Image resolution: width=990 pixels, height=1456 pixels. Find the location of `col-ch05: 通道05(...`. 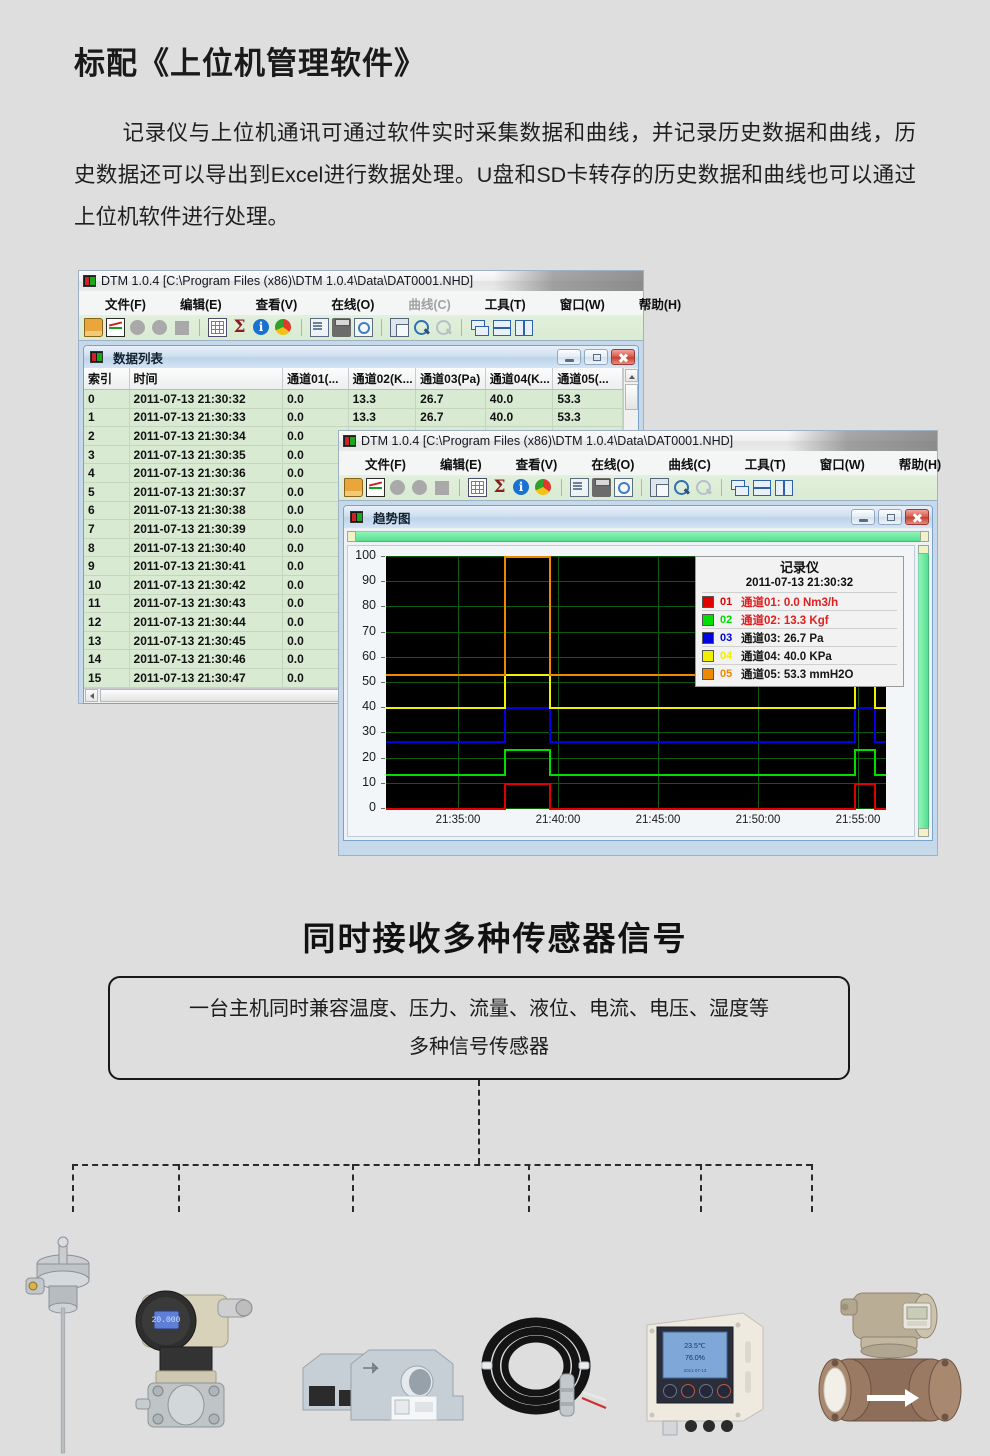

col-ch05: 通道05(... is located at coordinates (587, 379).